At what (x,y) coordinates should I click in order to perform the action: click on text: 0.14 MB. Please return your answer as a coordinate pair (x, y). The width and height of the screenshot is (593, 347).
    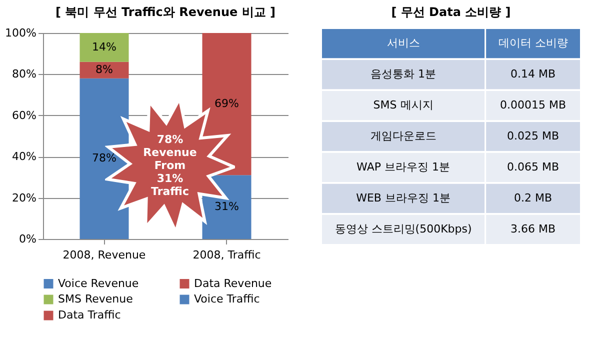
    Looking at the image, I should click on (533, 74).